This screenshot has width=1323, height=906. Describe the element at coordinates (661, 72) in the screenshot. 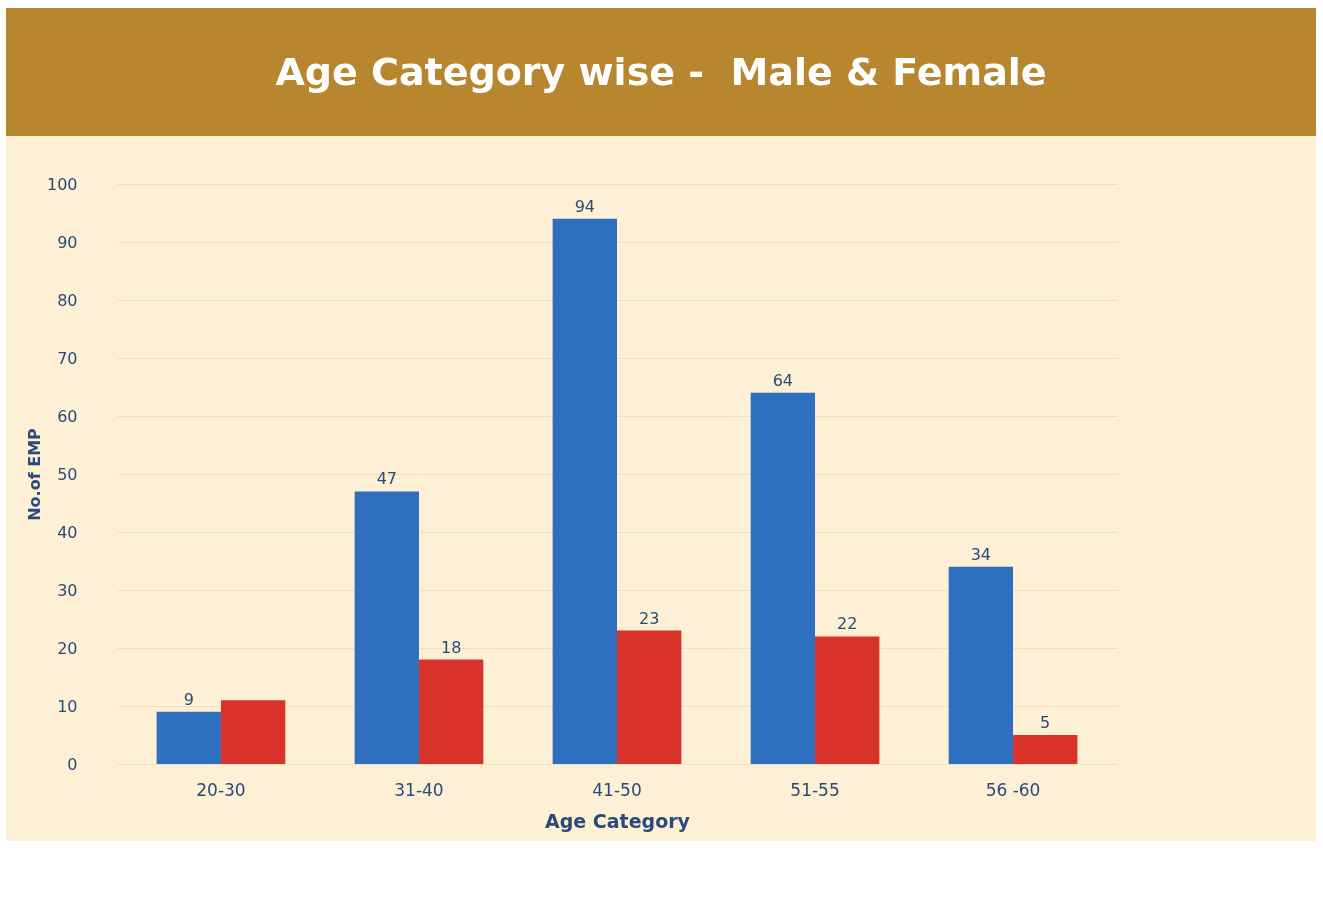

I see `chart-title: Age Category wise - Male & Female` at that location.